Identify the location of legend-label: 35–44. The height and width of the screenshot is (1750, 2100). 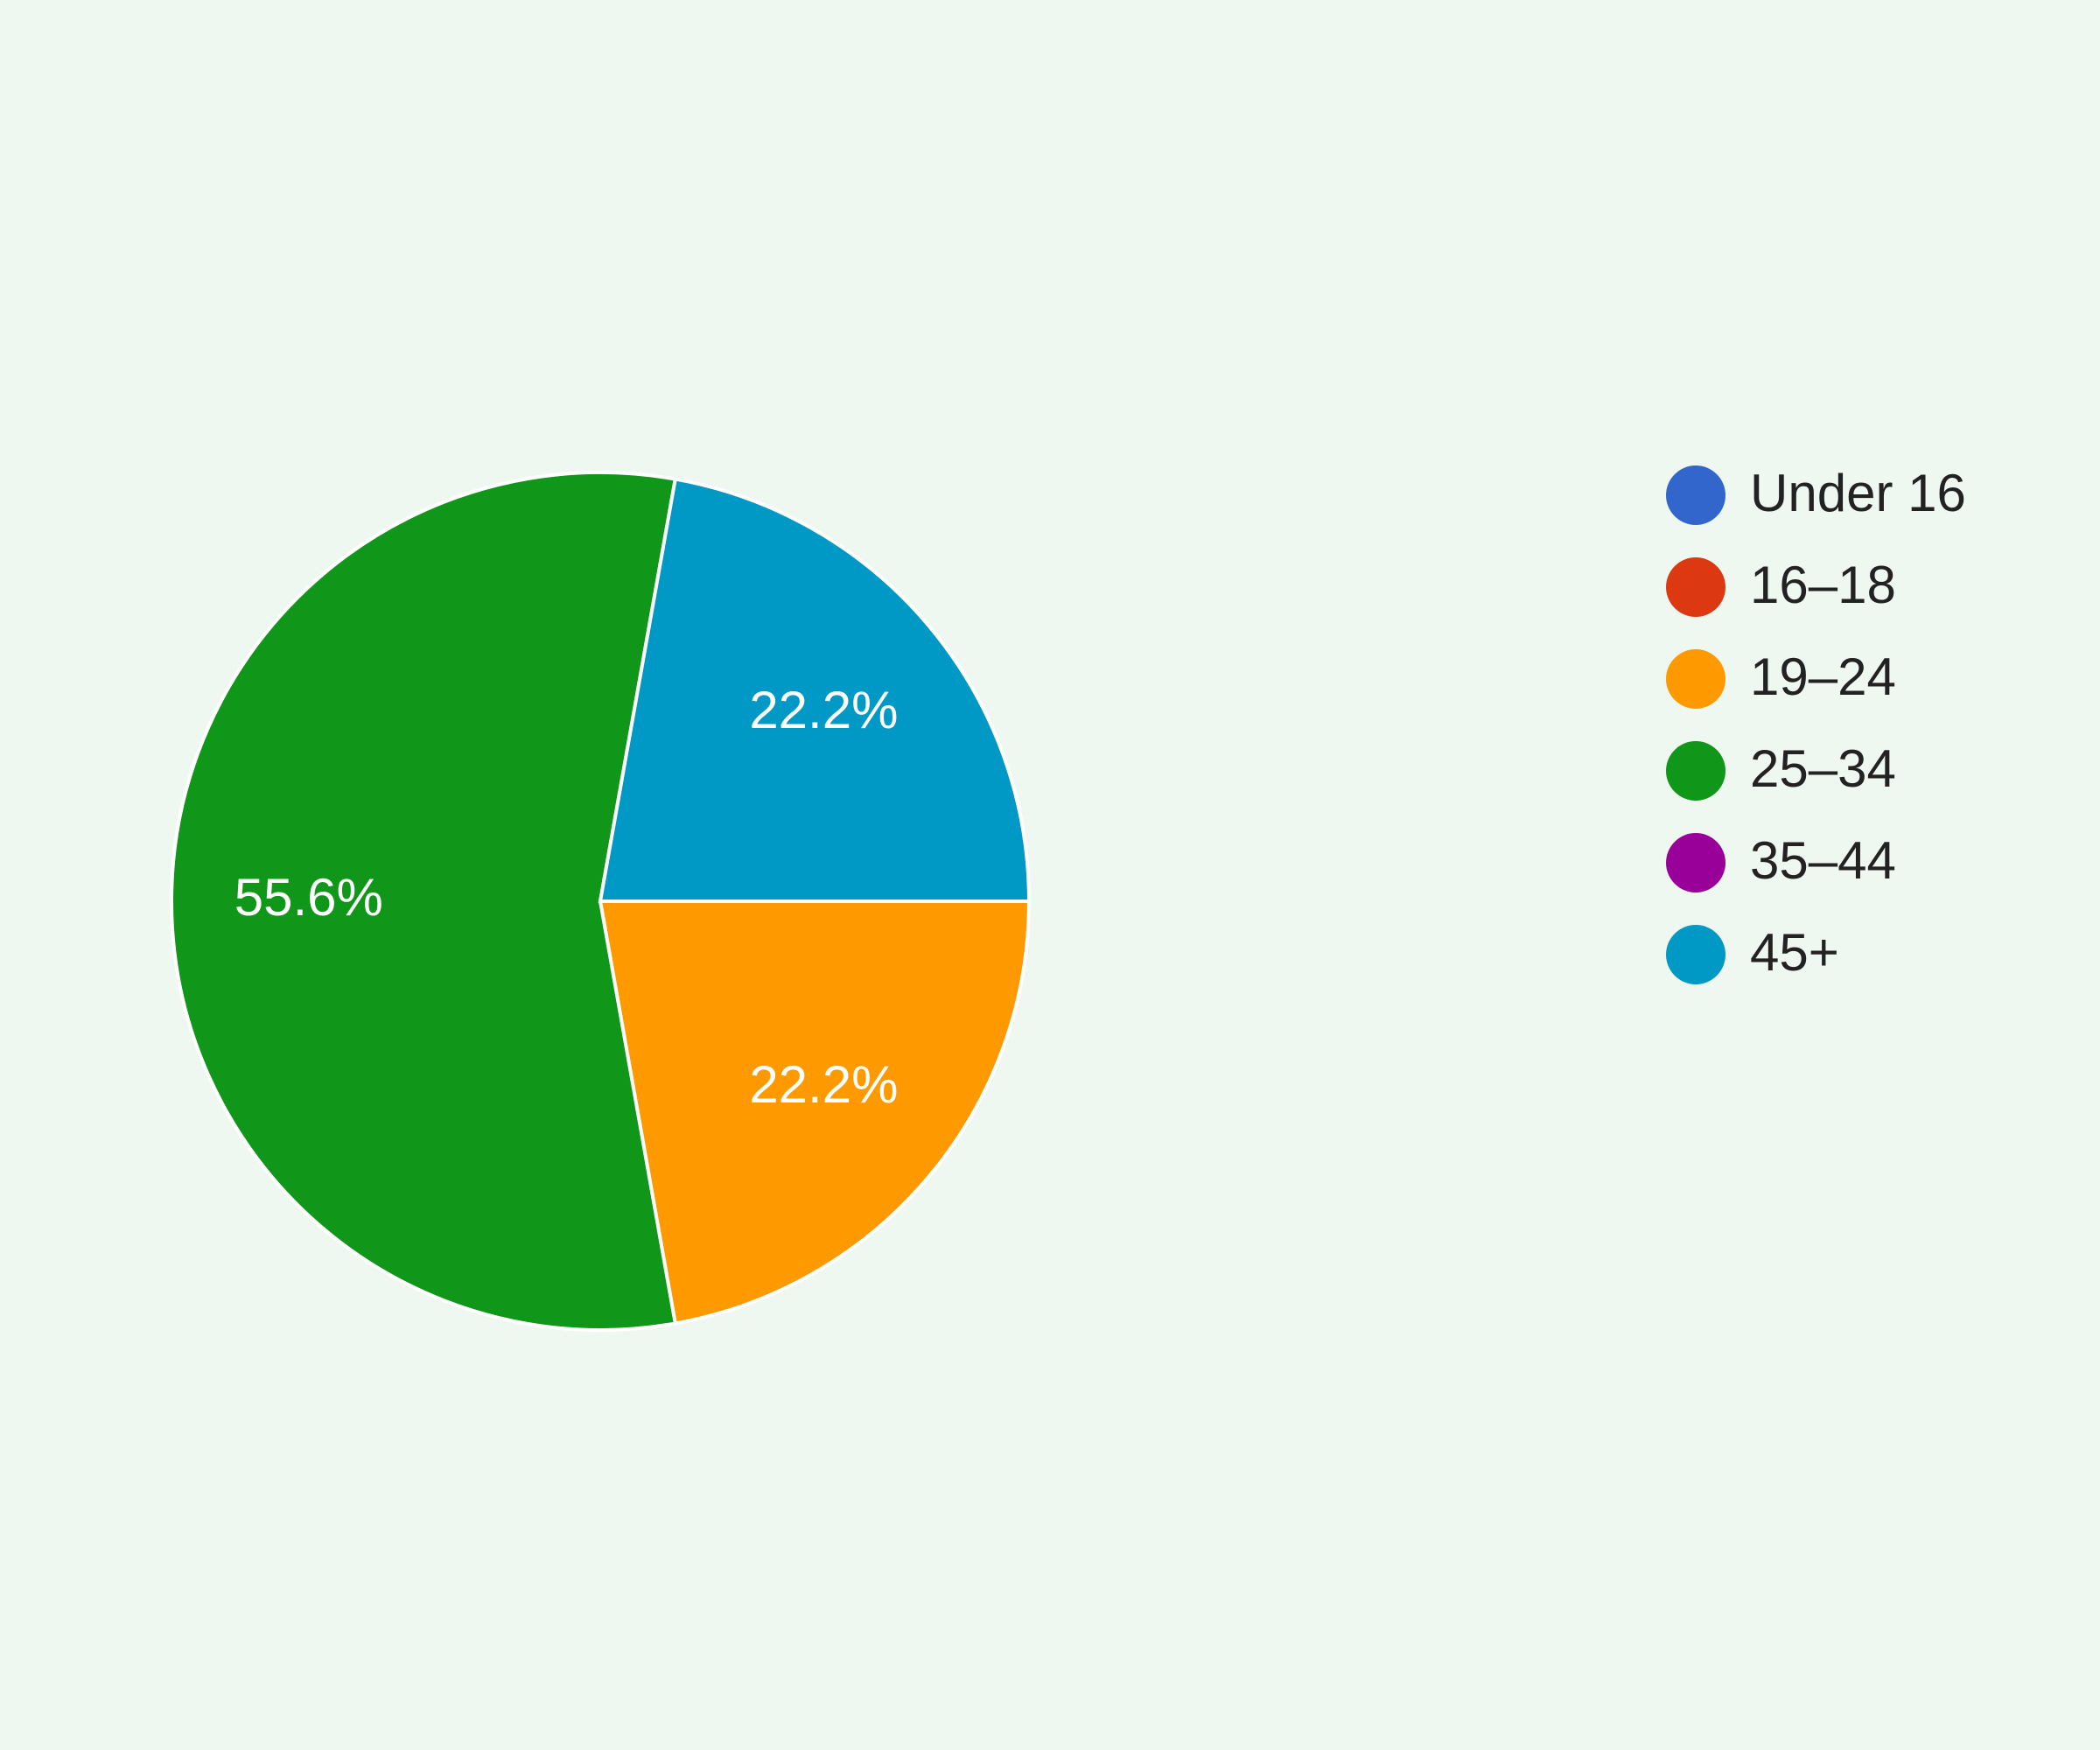
(1823, 860).